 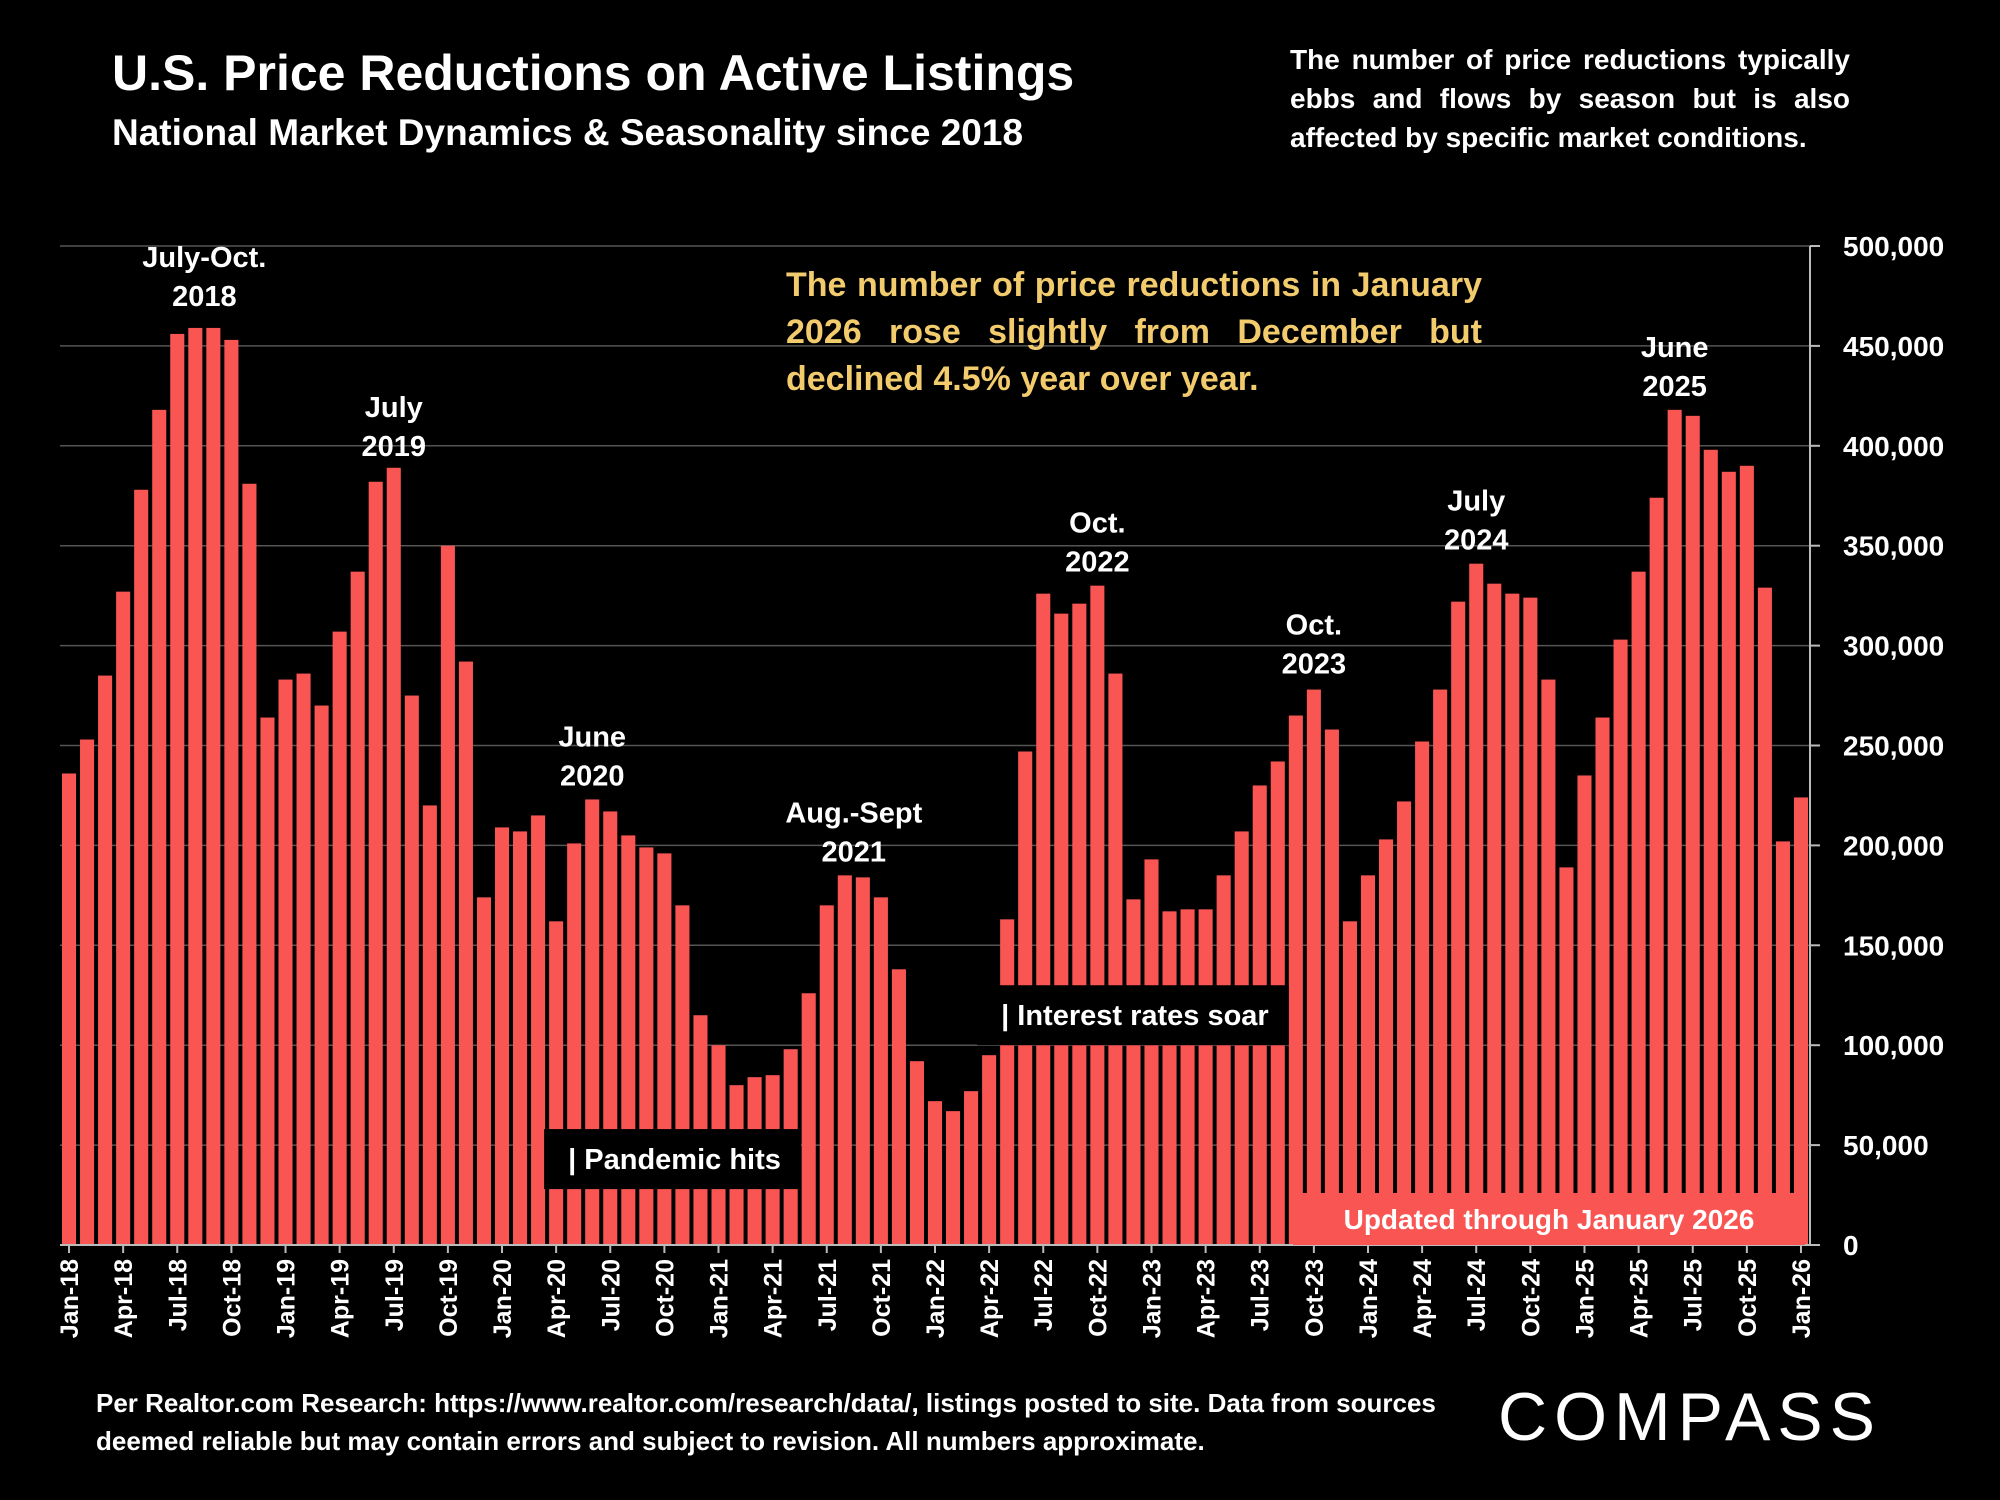 I want to click on x-tick-label: Oct-23, so click(x=1315, y=1298).